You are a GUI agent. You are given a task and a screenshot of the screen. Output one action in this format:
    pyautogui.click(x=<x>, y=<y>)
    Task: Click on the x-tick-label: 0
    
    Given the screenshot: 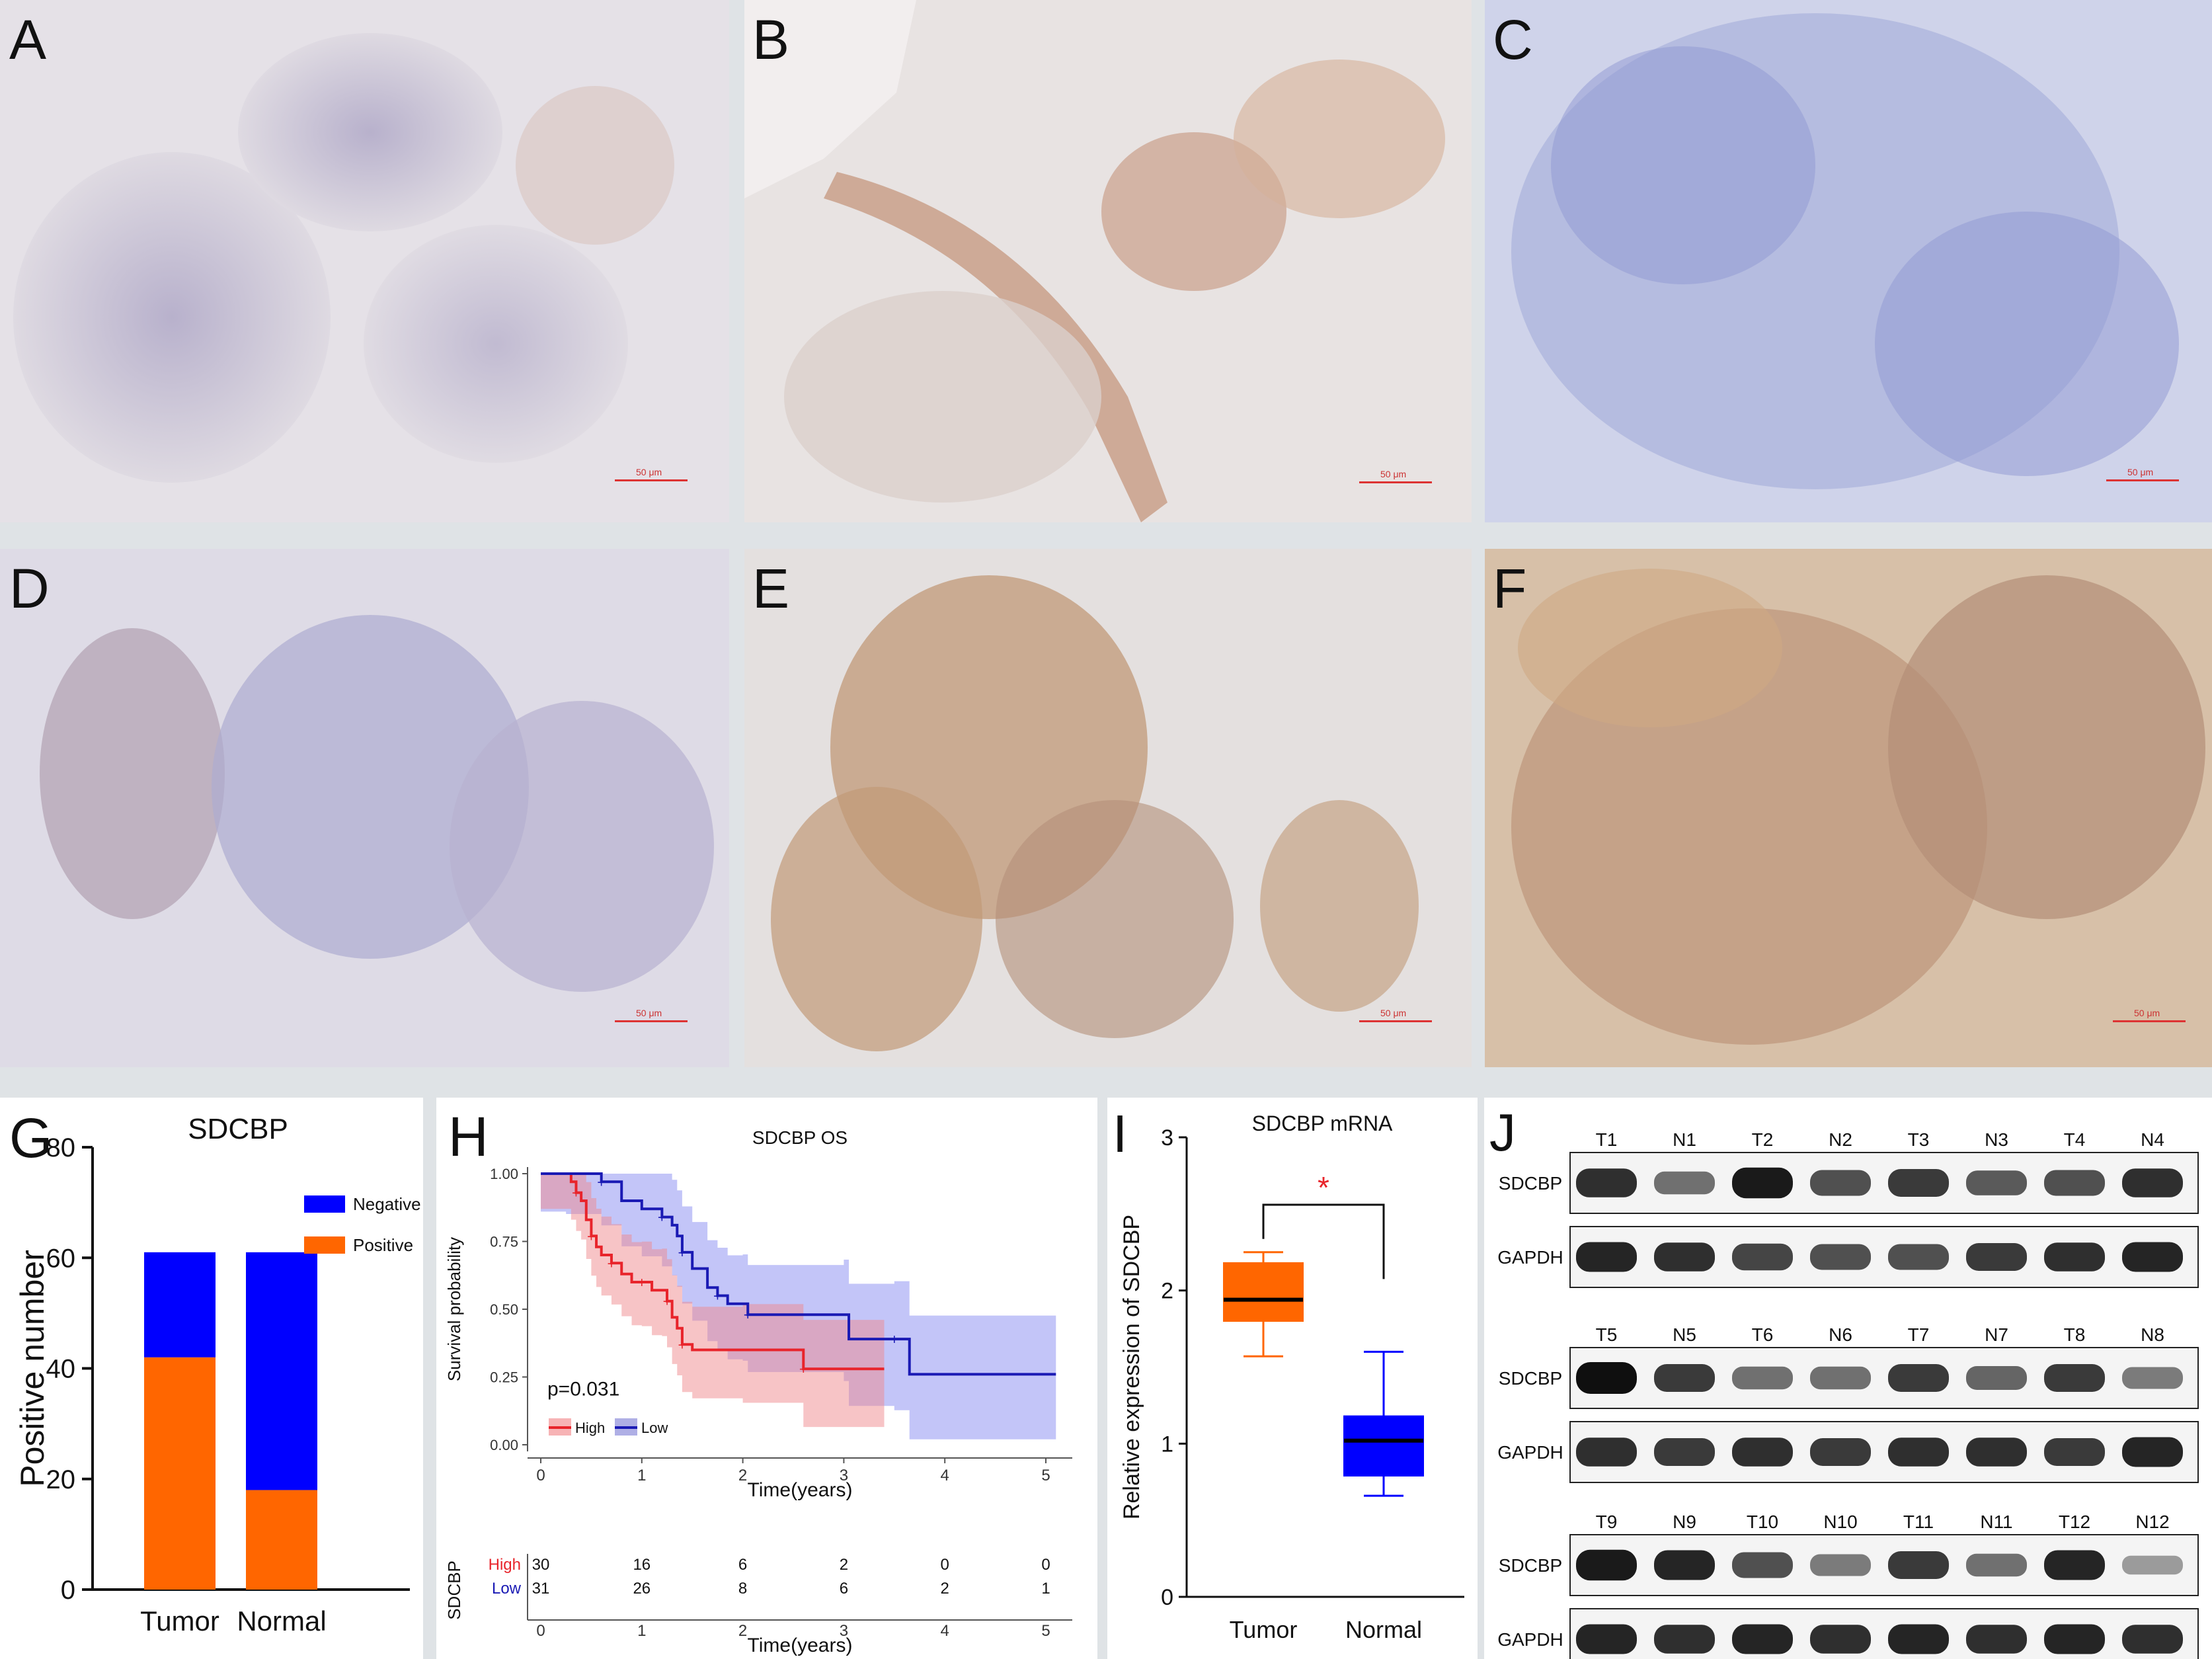 What is the action you would take?
    pyautogui.click(x=540, y=1475)
    